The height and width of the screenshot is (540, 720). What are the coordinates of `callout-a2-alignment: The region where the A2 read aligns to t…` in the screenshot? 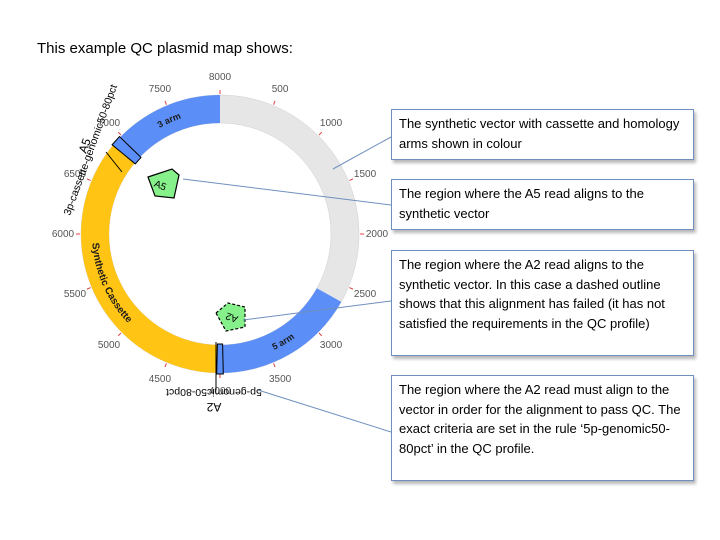 It's located at (542, 303).